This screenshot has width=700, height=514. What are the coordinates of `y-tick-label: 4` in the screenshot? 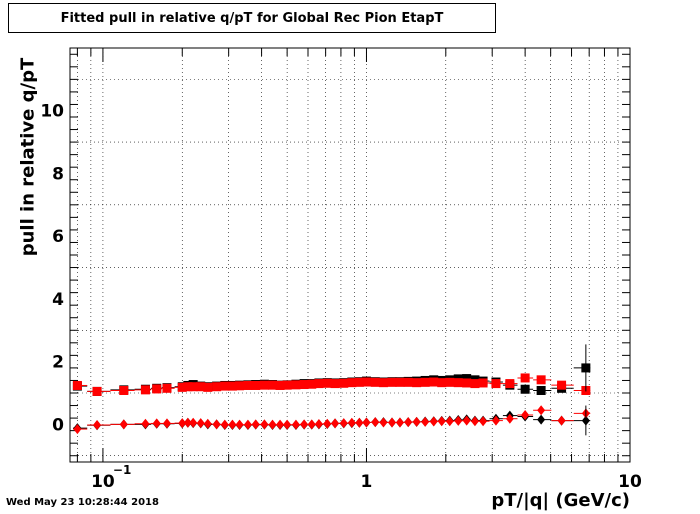 It's located at (58, 300).